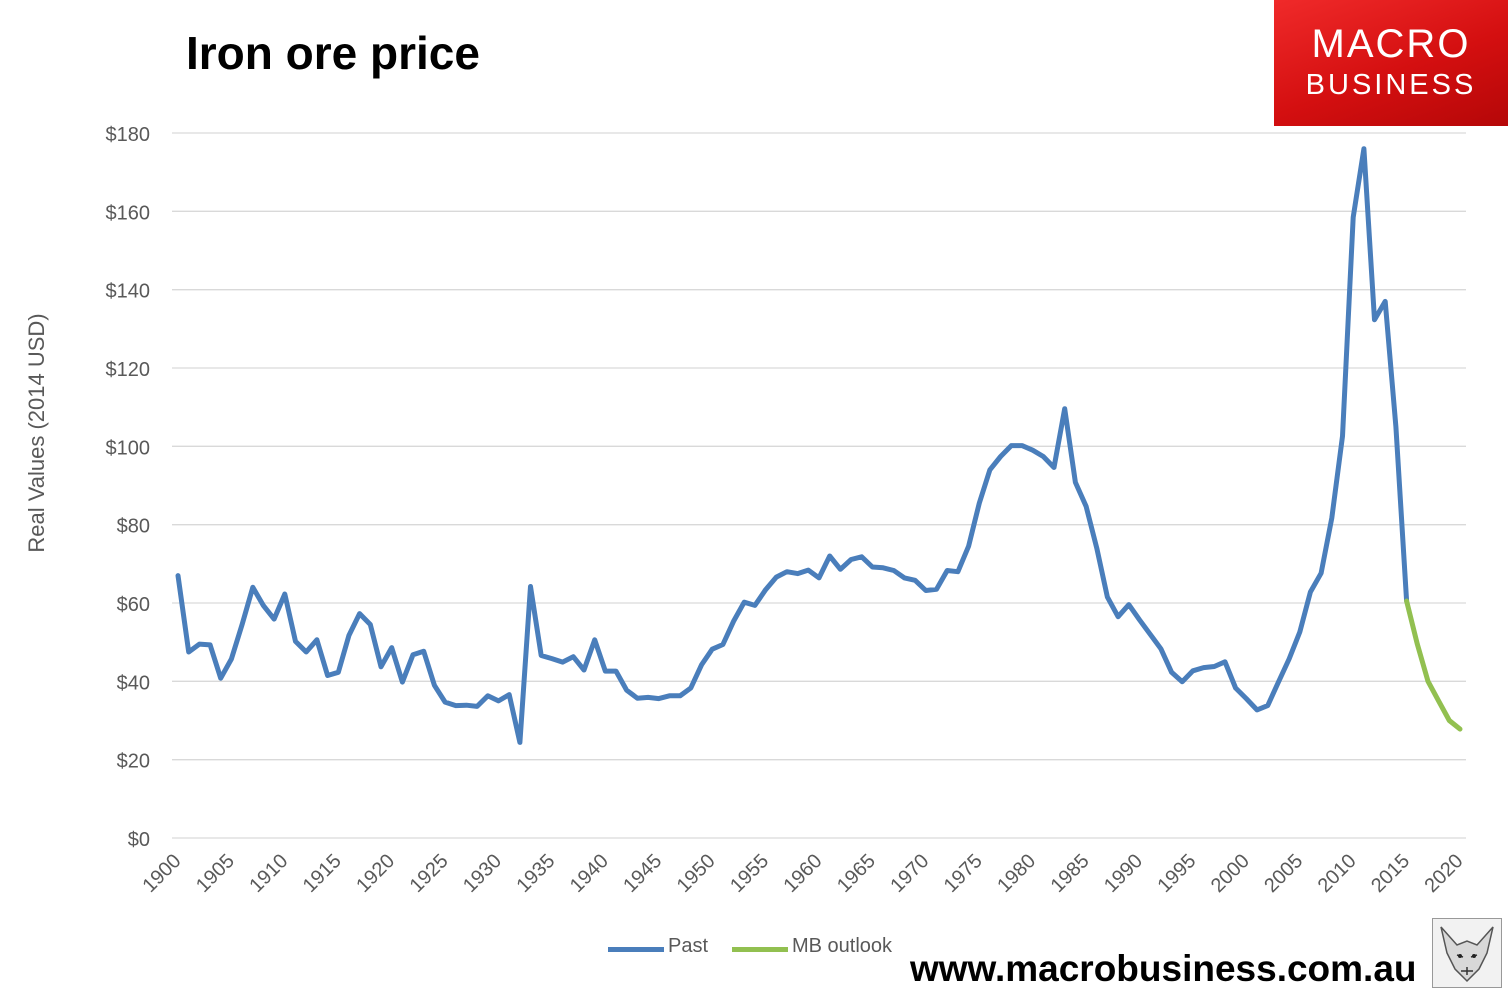 The width and height of the screenshot is (1508, 992). Describe the element at coordinates (1391, 85) in the screenshot. I see `logo-line-business: BUSINESS` at that location.